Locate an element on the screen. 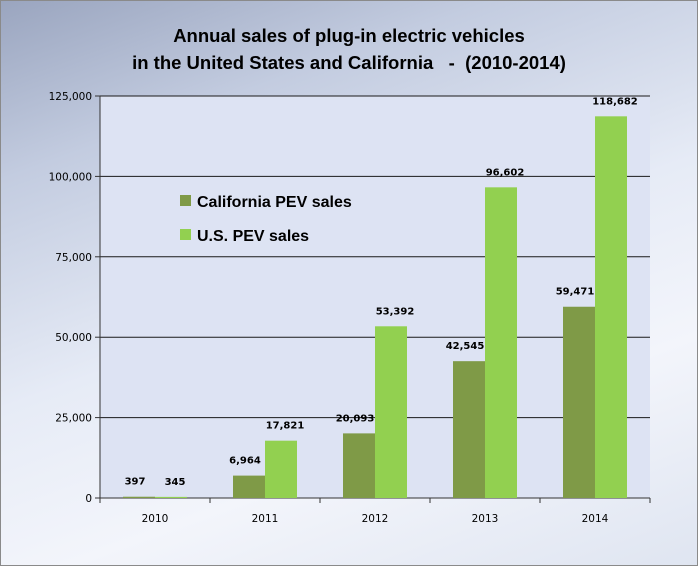 This screenshot has height=566, width=698. x-tick-label: 2010 is located at coordinates (155, 519).